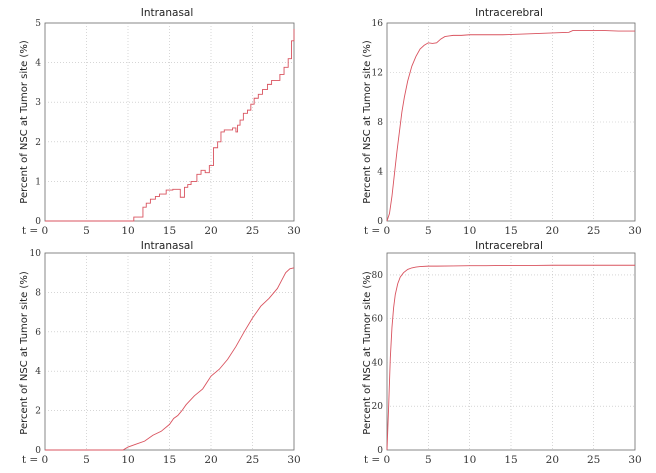 This screenshot has width=656, height=473. I want to click on y-tick-label: 6, so click(38, 333).